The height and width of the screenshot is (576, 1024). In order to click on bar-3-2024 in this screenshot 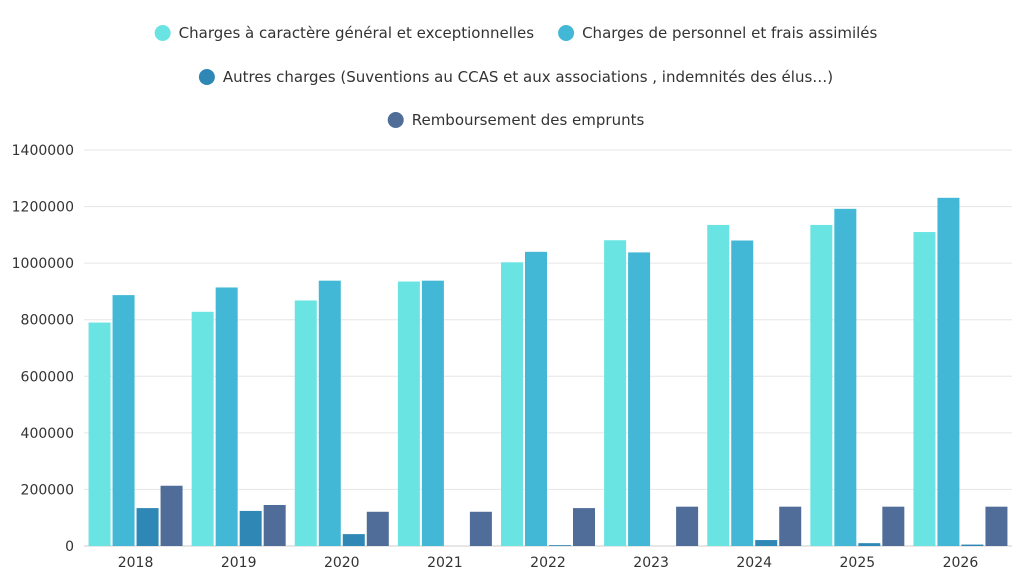, I will do `click(766, 543)`.